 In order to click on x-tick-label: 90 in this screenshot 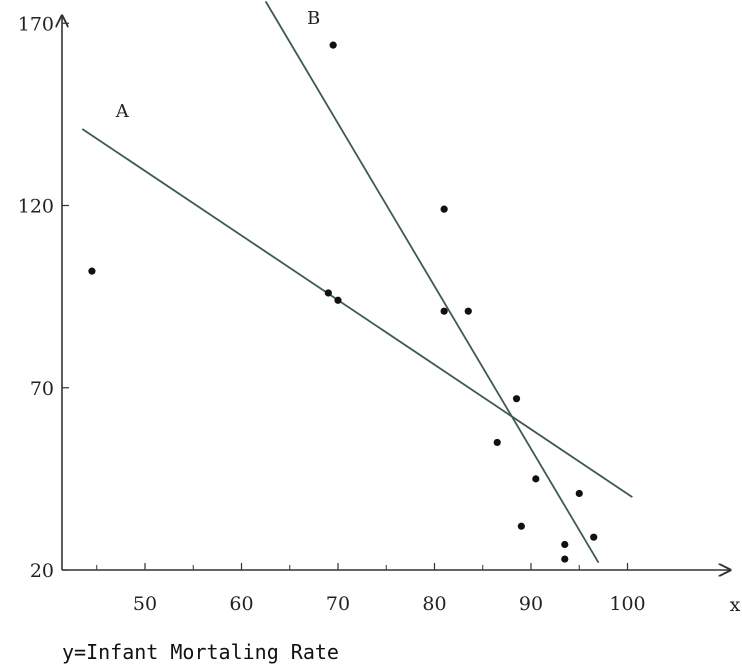, I will do `click(531, 604)`.